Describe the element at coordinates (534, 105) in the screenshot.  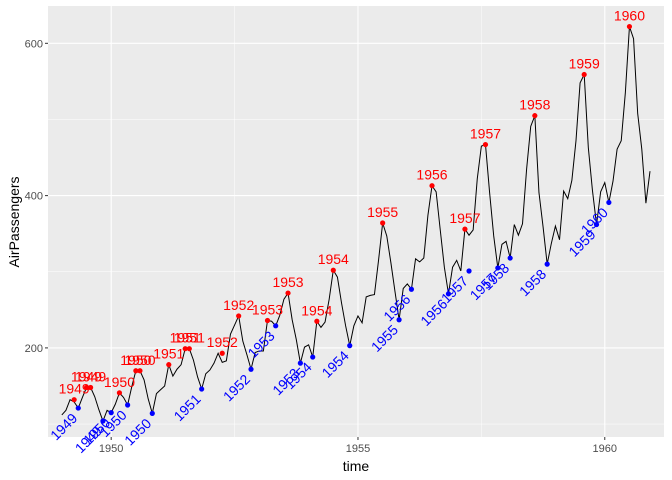
I see `peak-label: 1958` at that location.